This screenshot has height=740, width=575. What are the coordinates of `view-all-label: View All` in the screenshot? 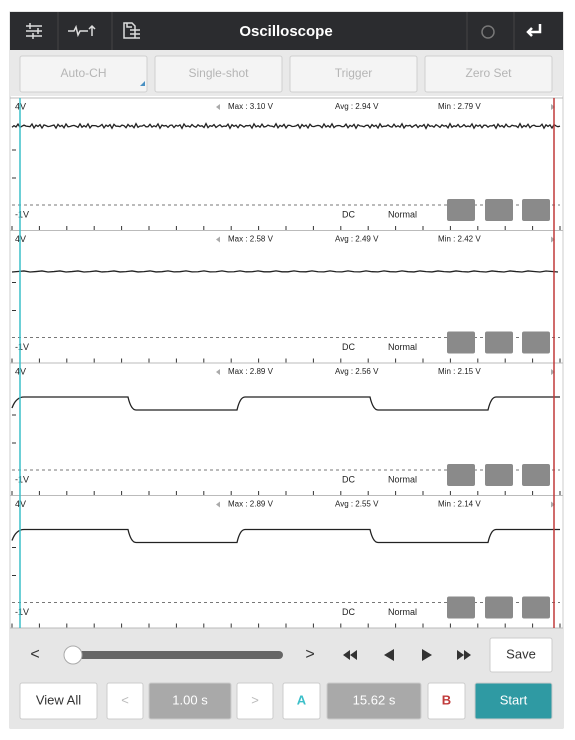 It's located at (58, 699).